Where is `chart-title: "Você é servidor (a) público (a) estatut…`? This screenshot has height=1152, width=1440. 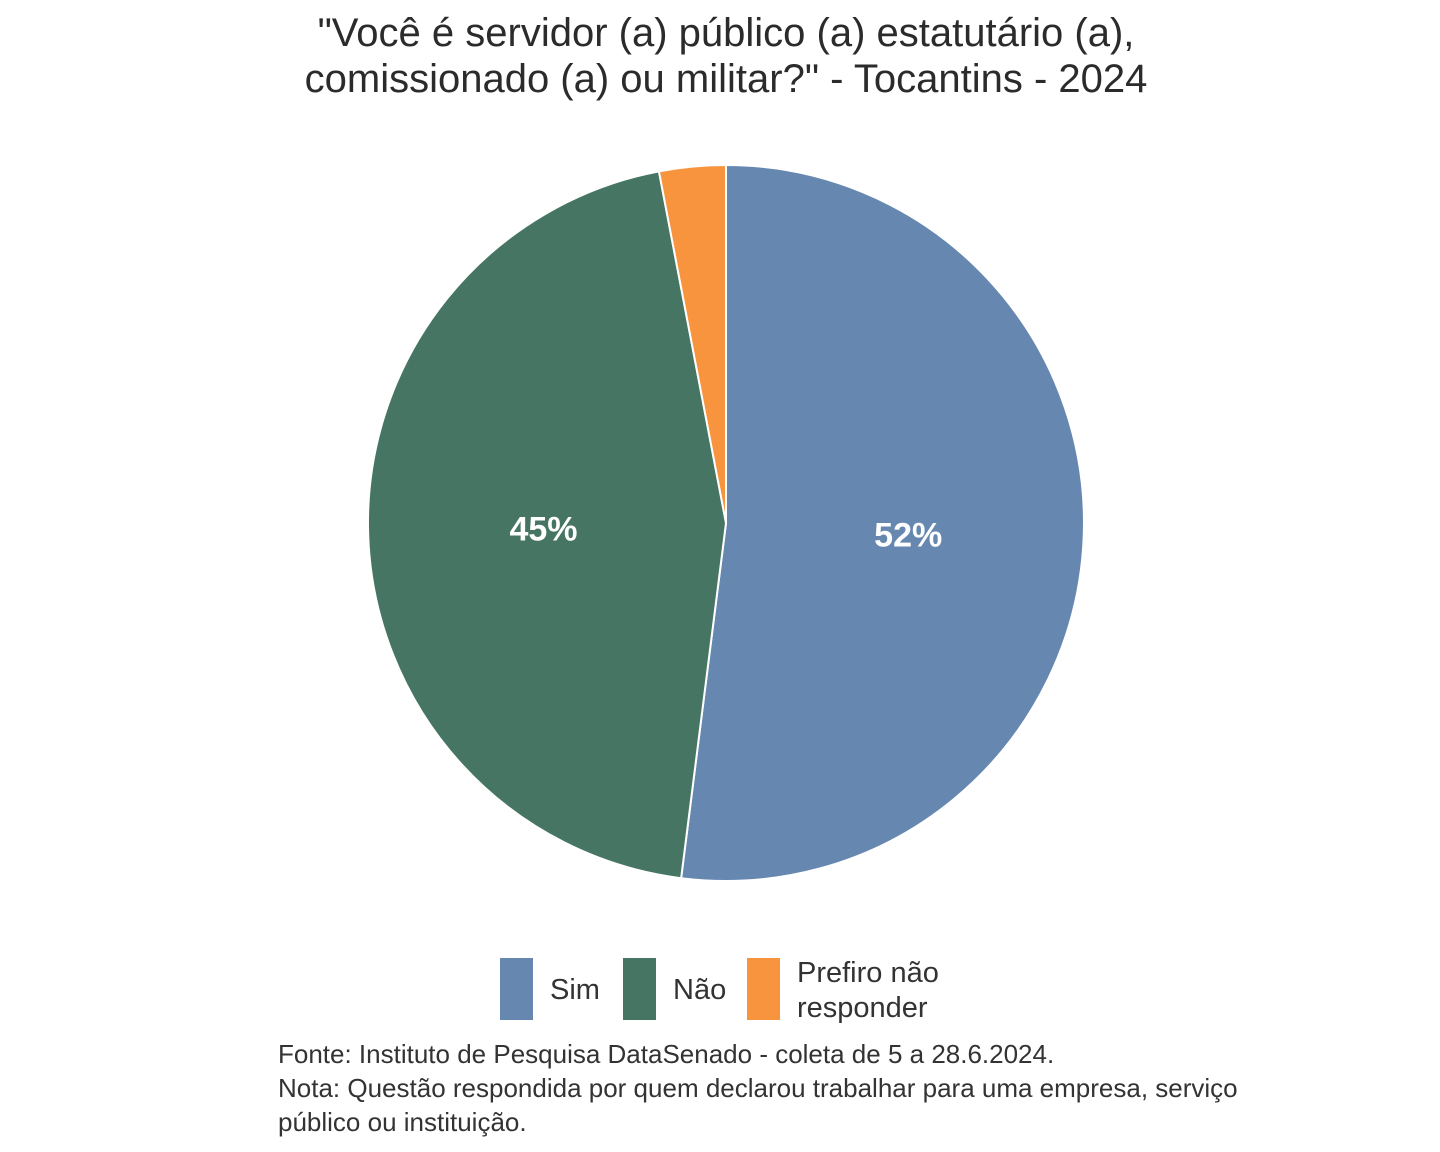 chart-title: "Você é servidor (a) público (a) estatut… is located at coordinates (720, 56).